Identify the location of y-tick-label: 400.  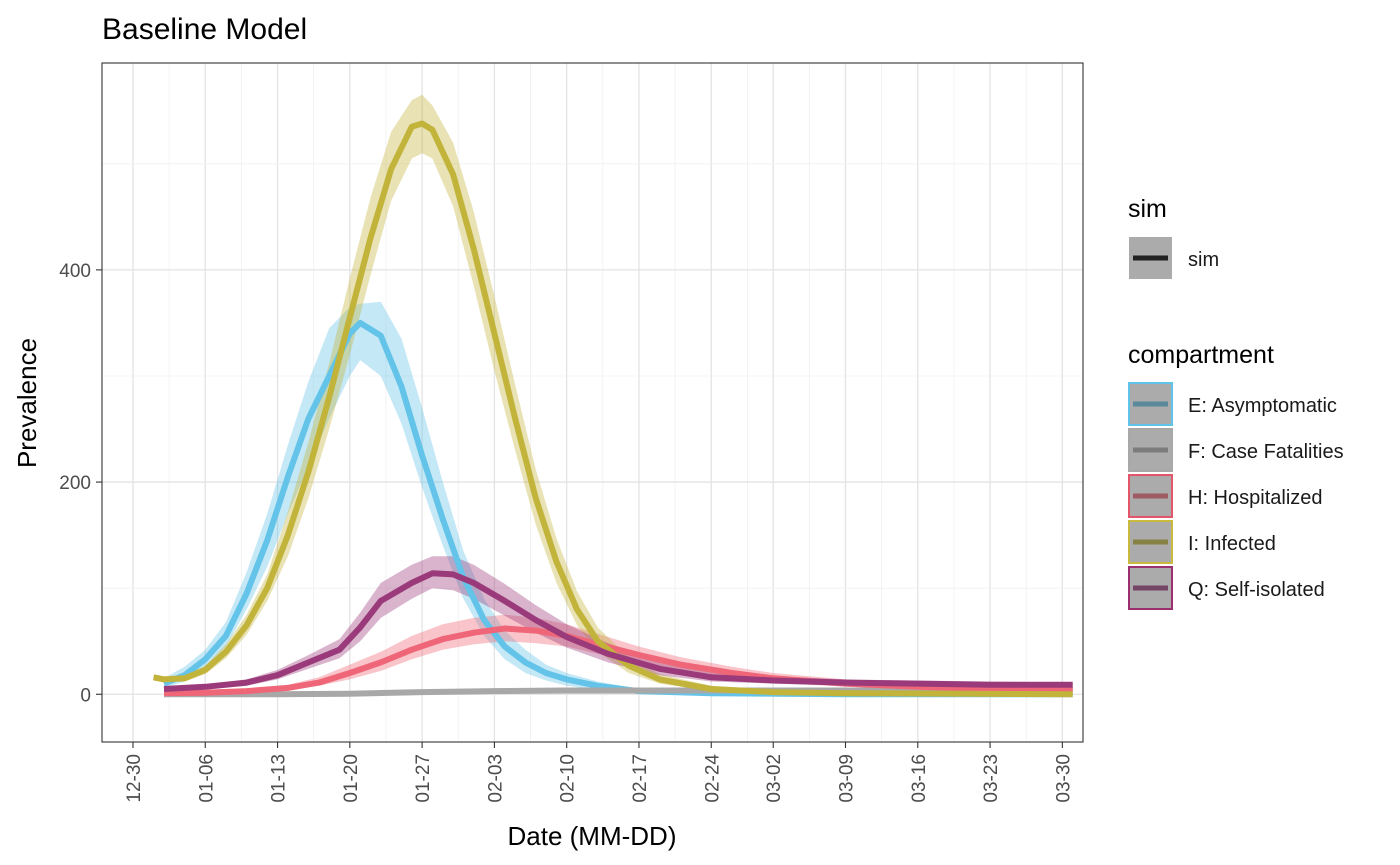
(75, 271).